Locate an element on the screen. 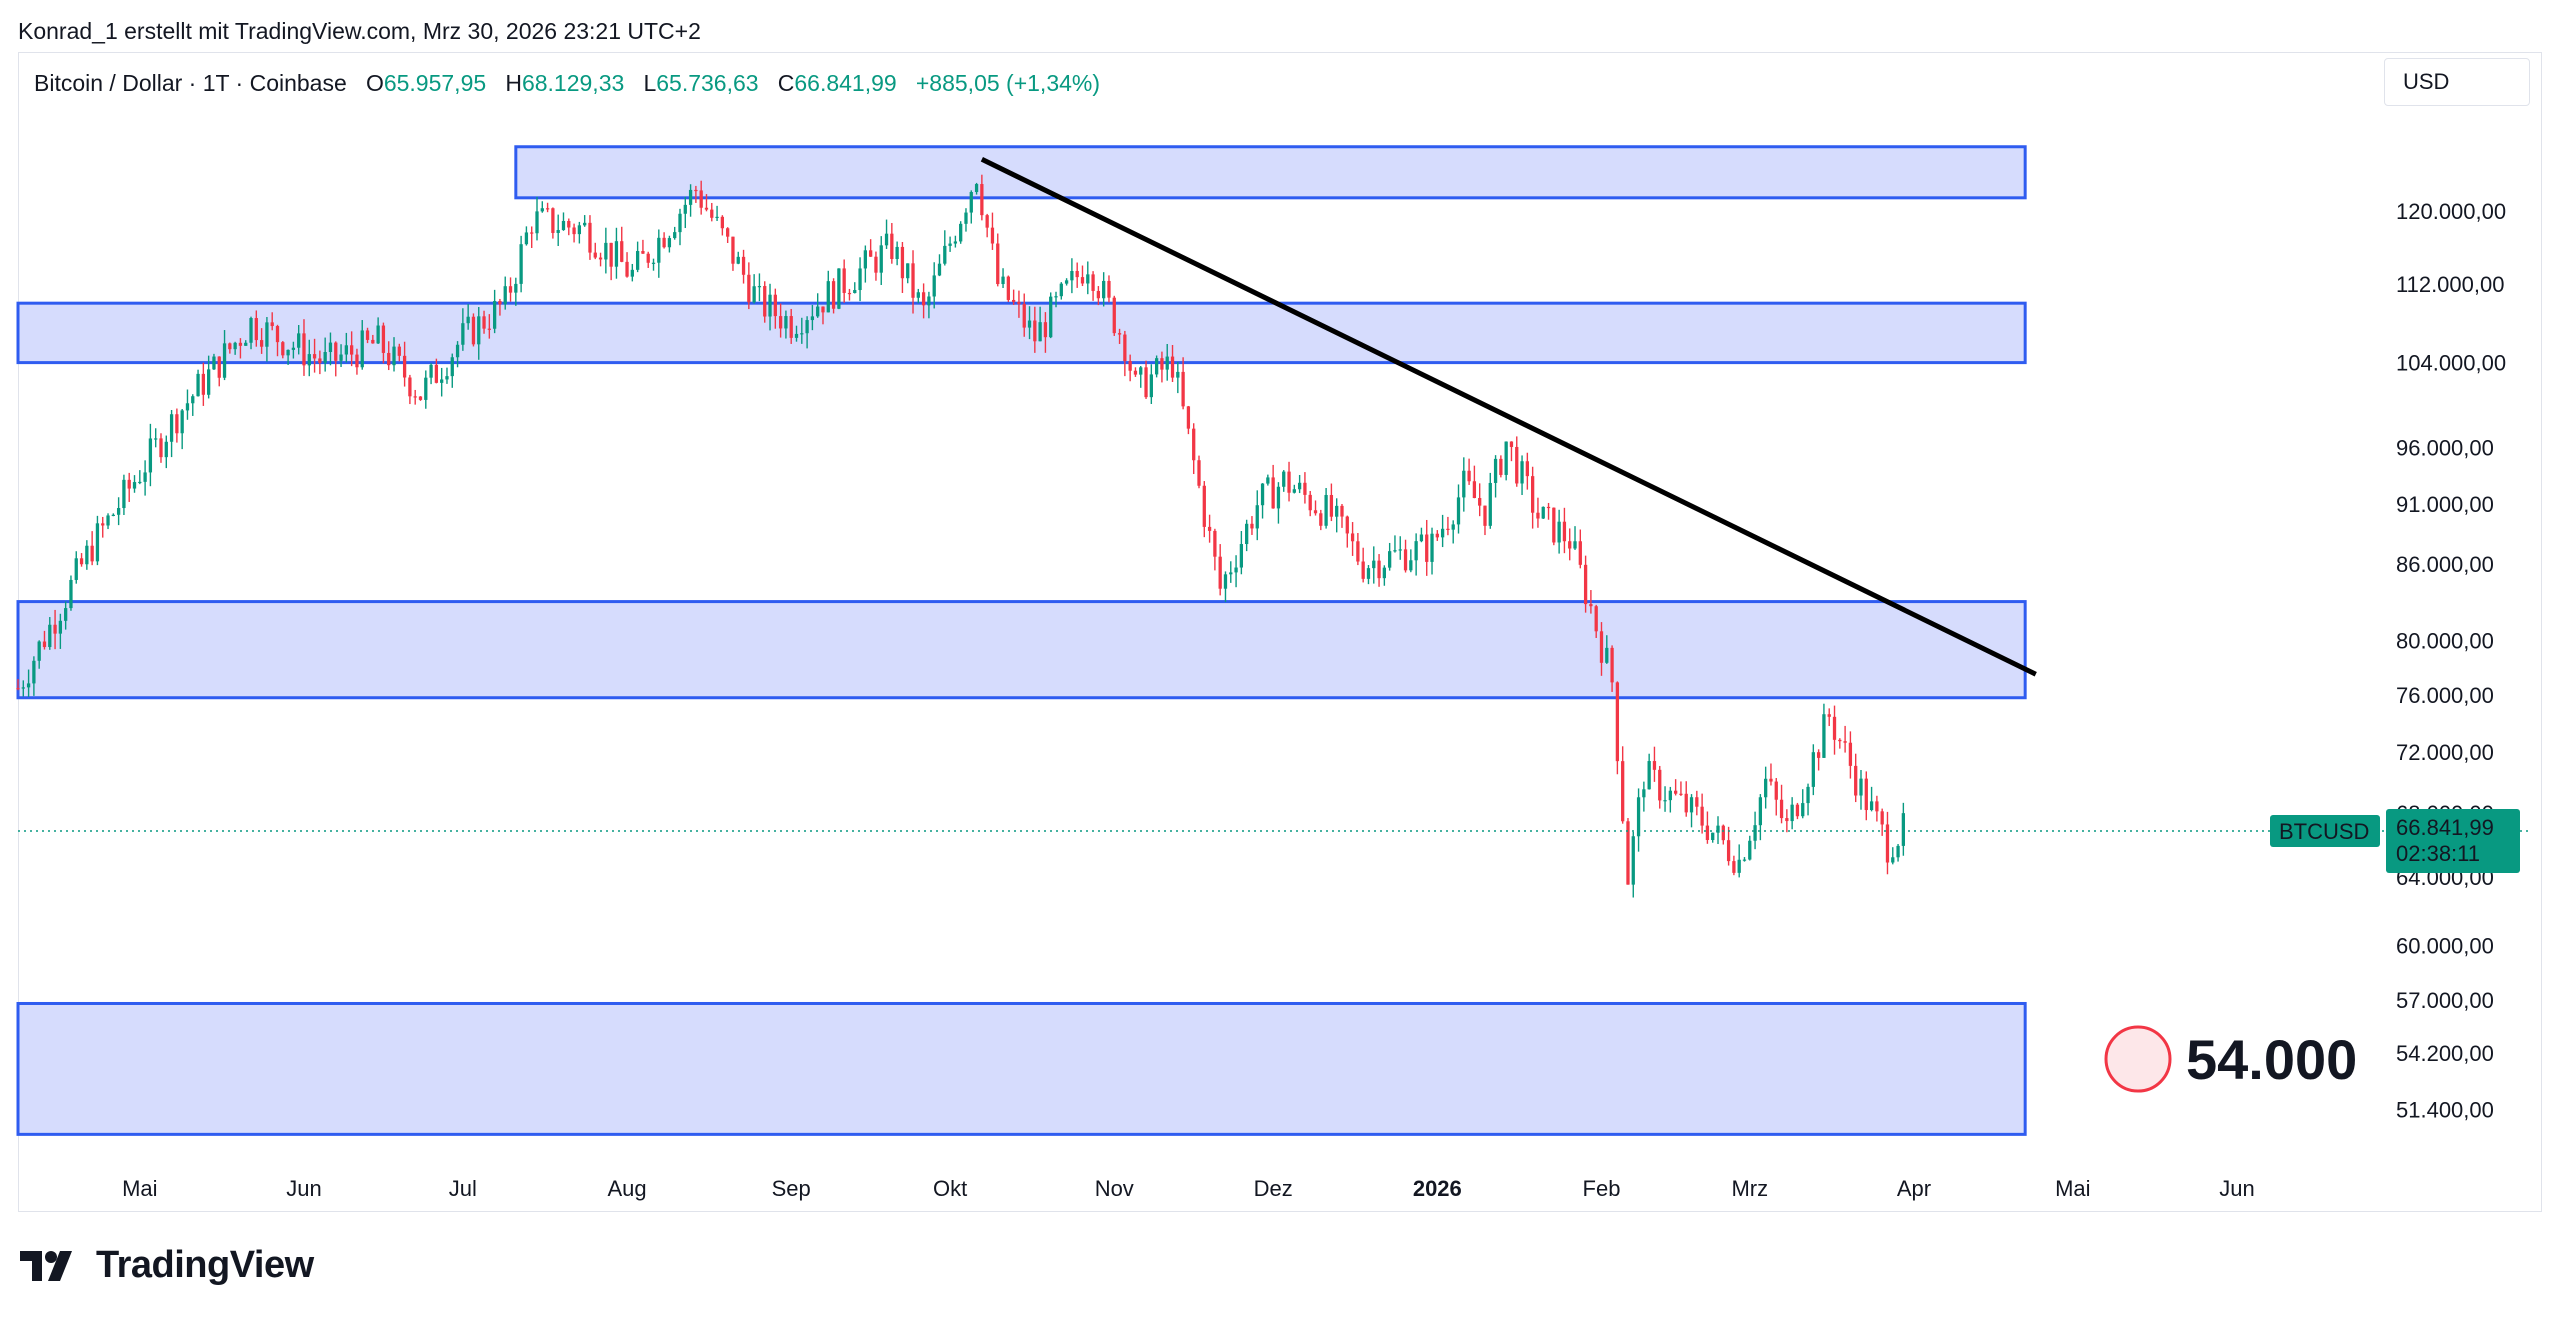  x-tick-label: Nov is located at coordinates (1114, 1188).